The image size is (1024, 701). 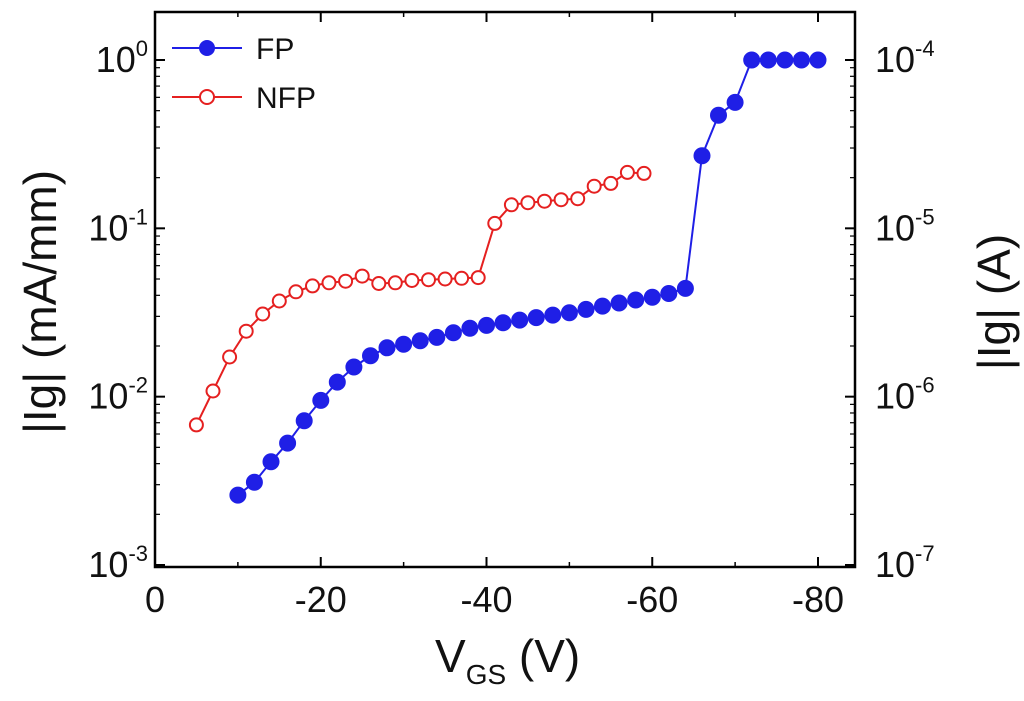 What do you see at coordinates (994, 302) in the screenshot?
I see `y-axis-right-title: |Ig| (A)` at bounding box center [994, 302].